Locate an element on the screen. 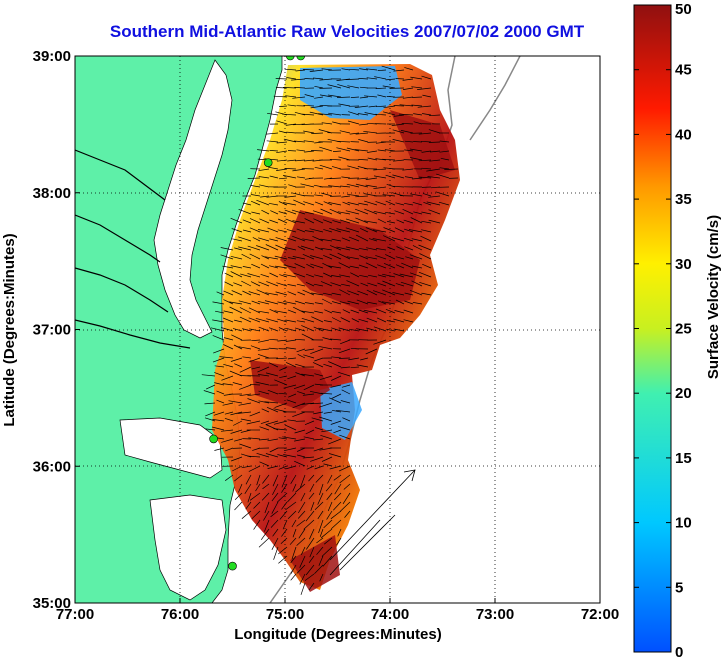 This screenshot has width=724, height=659. x-tick-label: 72:00 is located at coordinates (600, 614).